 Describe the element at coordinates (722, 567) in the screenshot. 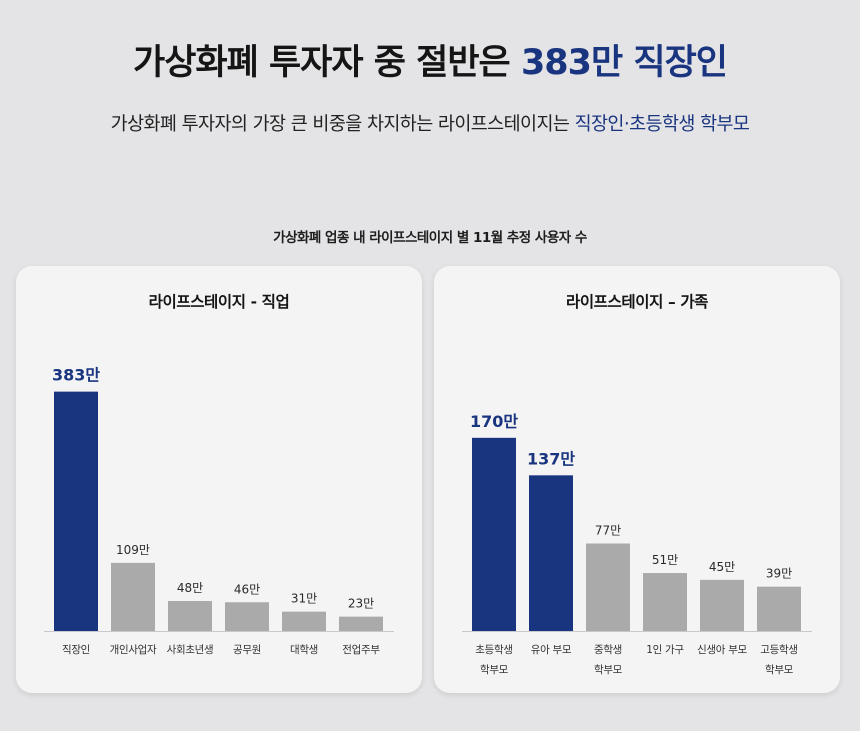

I see `bar-value-label: 45만` at that location.